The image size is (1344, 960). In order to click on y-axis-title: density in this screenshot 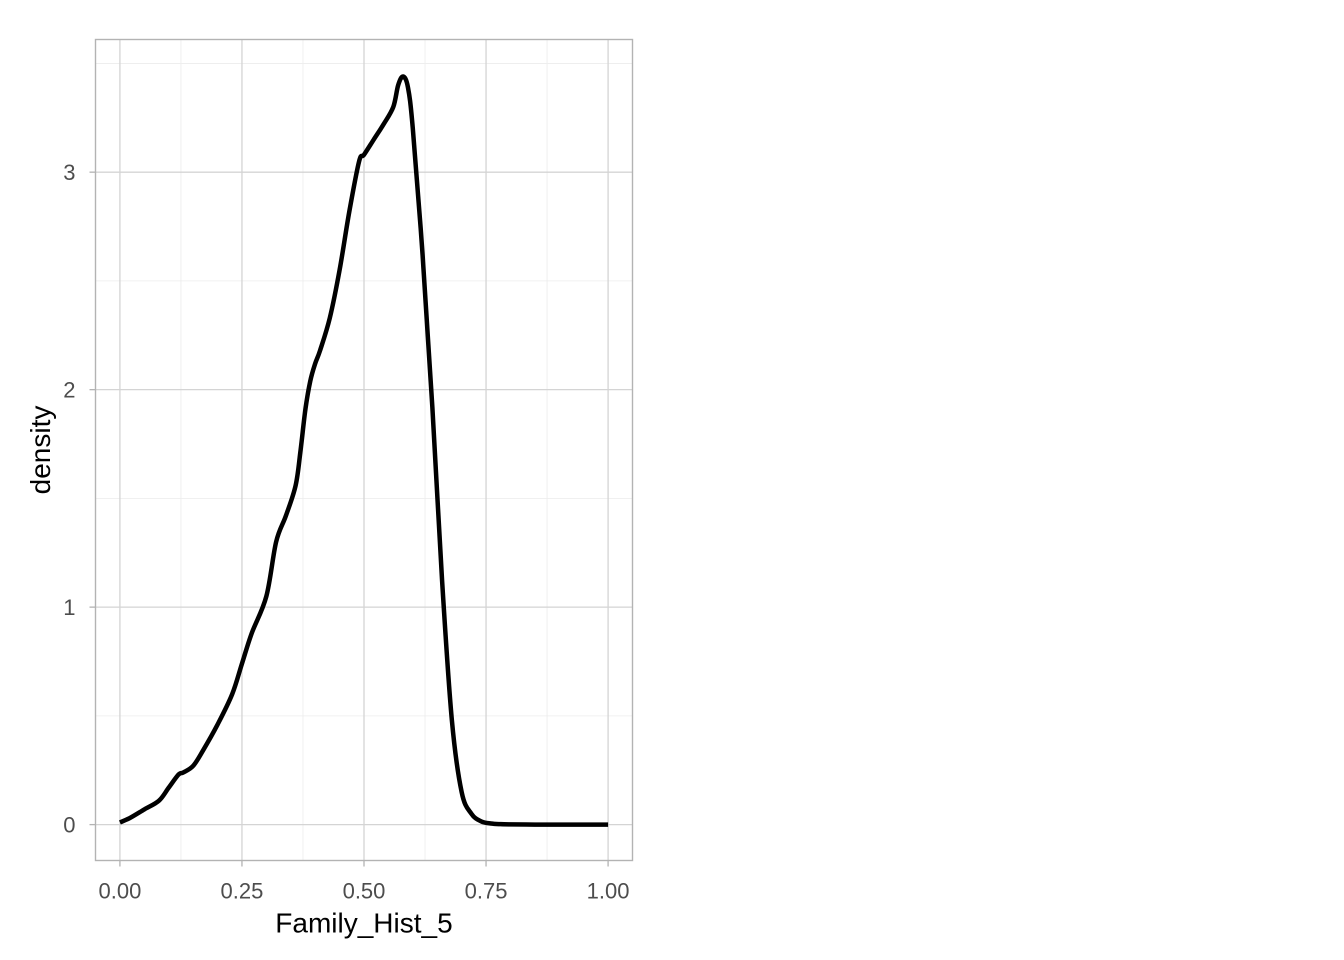, I will do `click(40, 450)`.